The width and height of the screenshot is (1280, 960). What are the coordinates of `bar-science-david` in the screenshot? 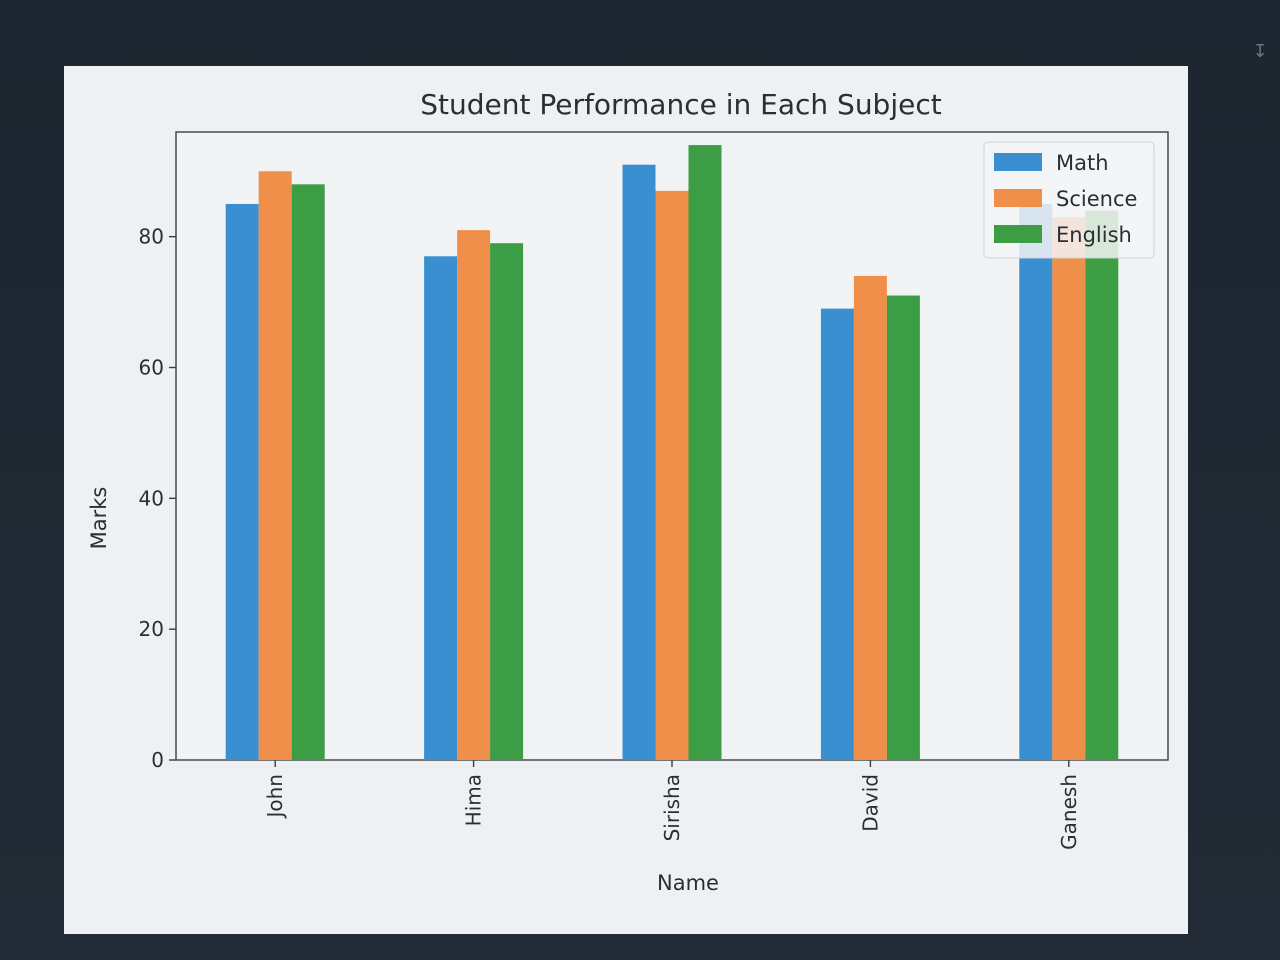 It's located at (870, 517).